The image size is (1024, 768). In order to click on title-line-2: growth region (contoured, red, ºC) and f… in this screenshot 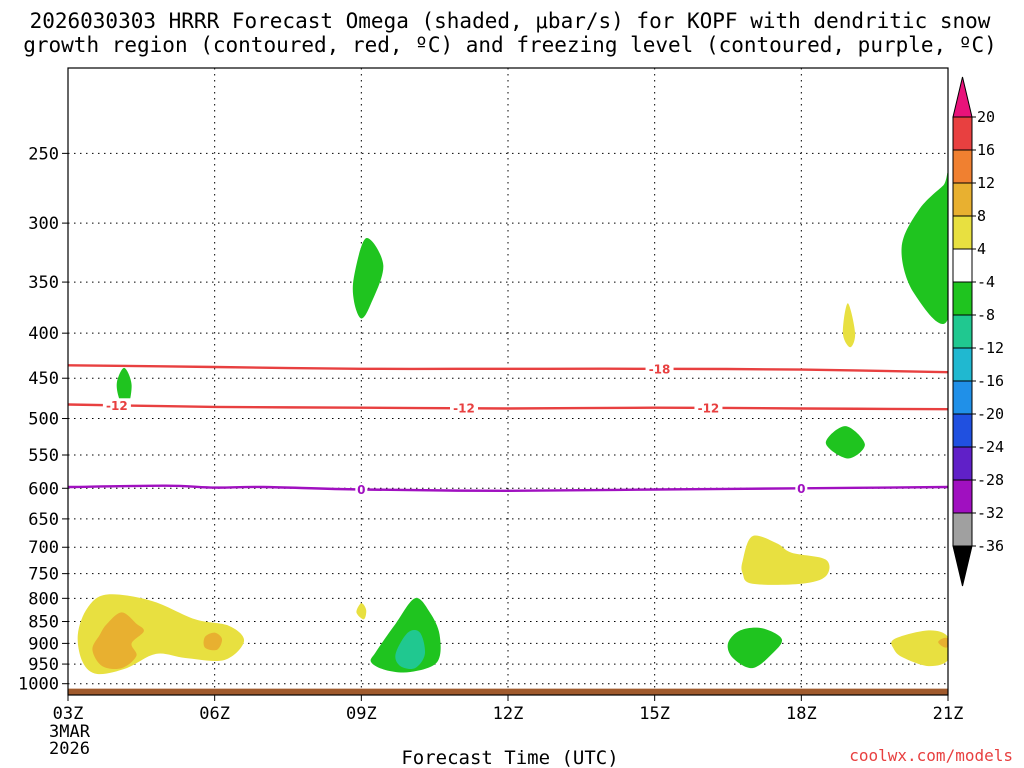, I will do `click(510, 45)`.